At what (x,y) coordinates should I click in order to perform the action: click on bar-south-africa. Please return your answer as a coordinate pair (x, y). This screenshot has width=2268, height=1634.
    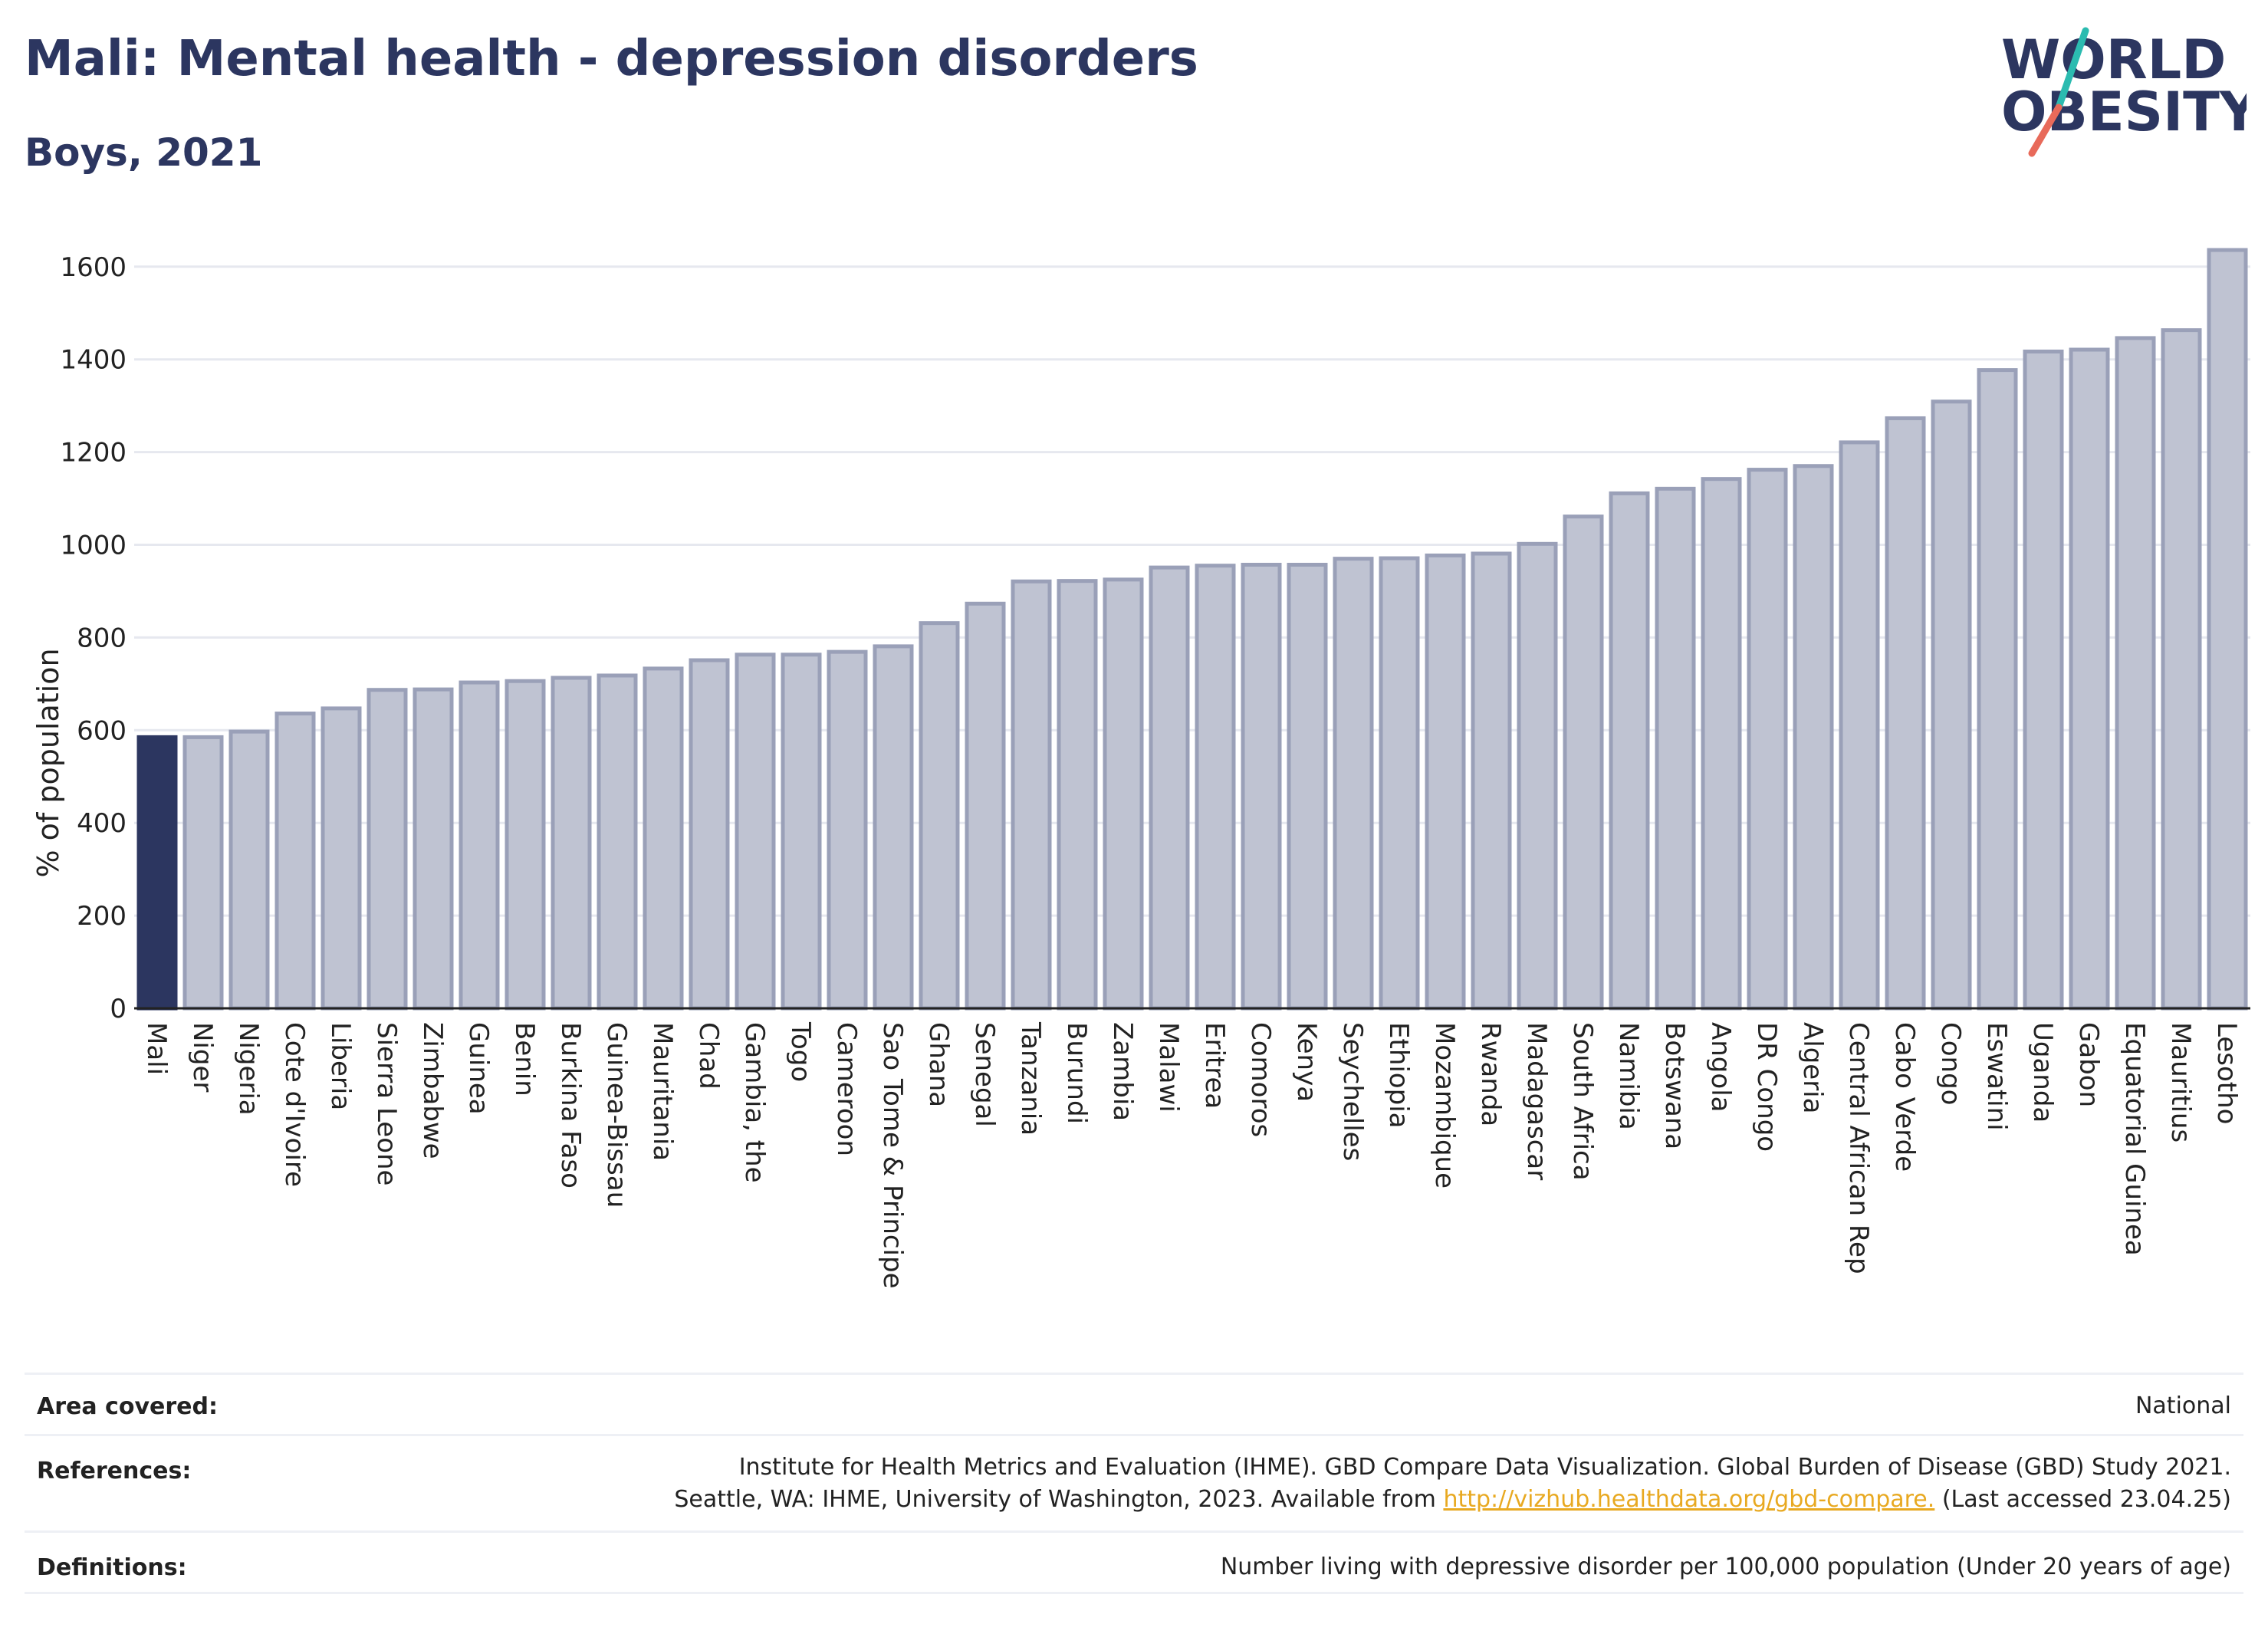
    Looking at the image, I should click on (1583, 763).